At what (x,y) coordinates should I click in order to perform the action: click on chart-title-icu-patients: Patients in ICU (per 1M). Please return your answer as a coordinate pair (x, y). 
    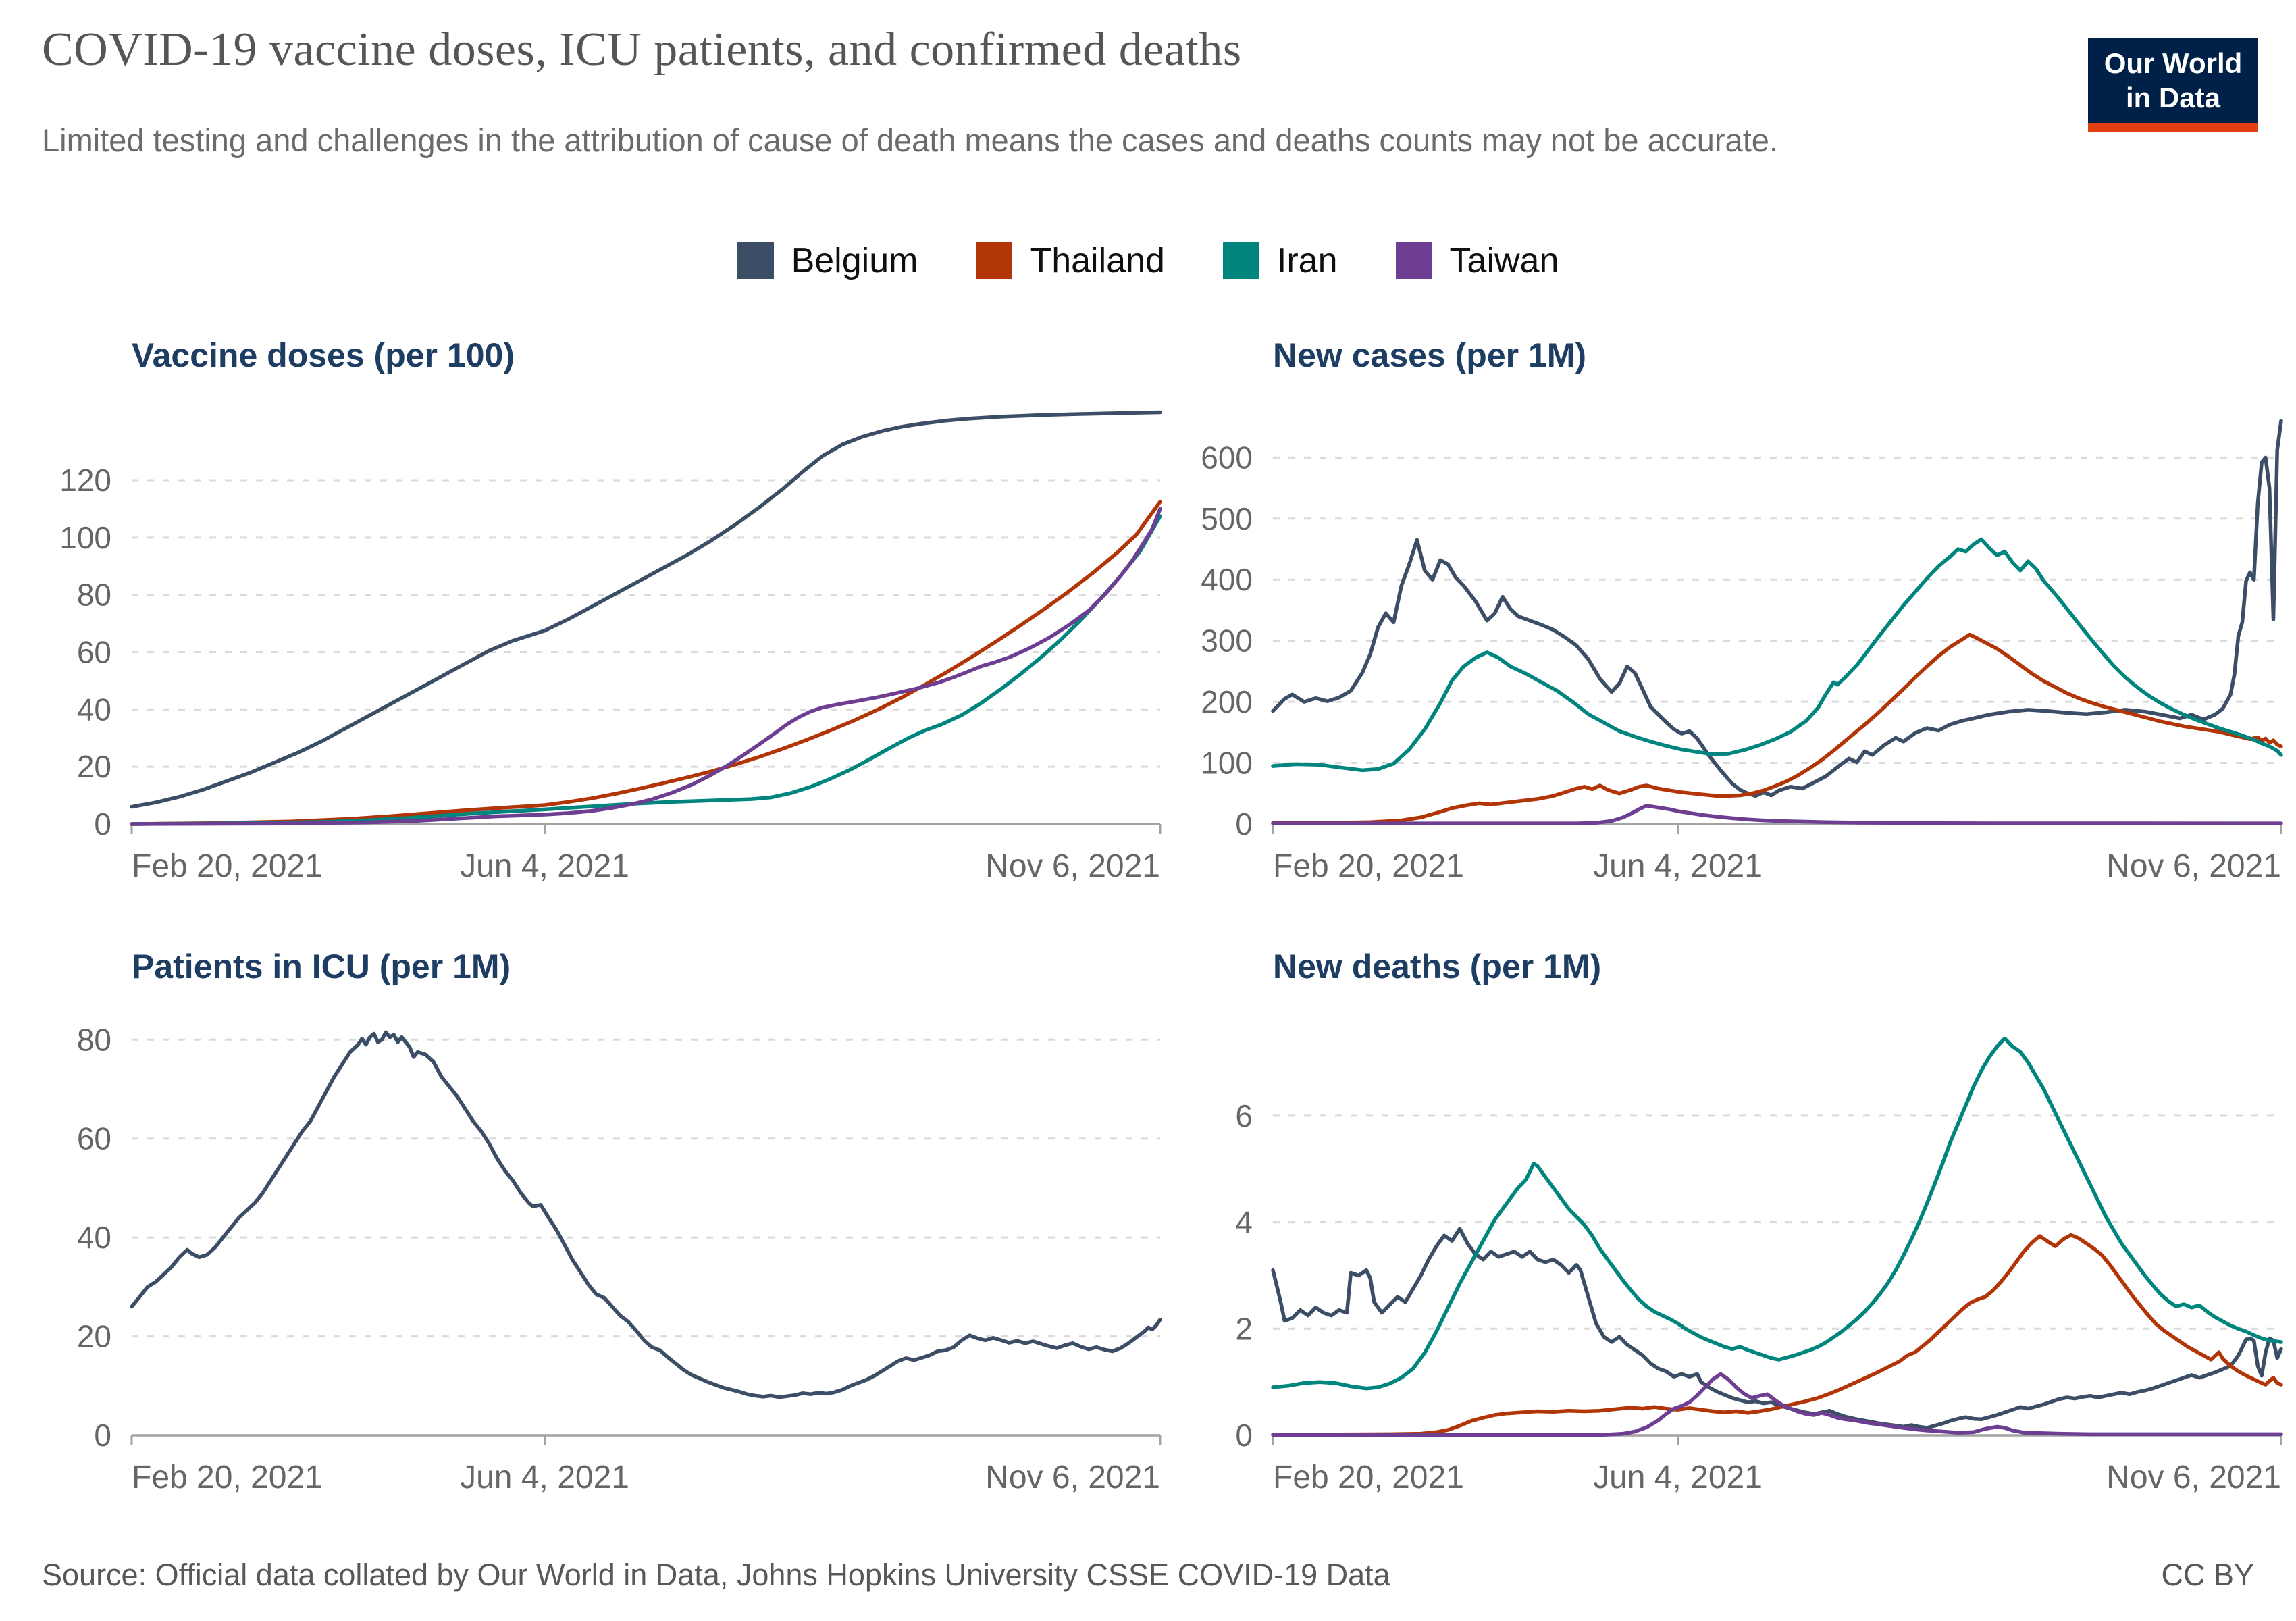
    Looking at the image, I should click on (321, 966).